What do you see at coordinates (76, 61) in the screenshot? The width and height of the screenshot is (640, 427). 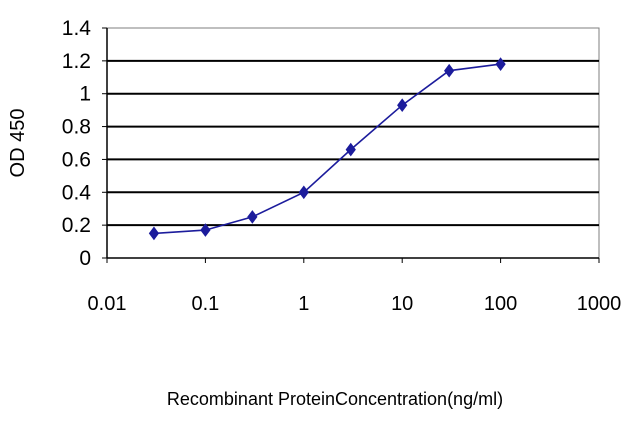 I see `y-tick-label: 1.2` at bounding box center [76, 61].